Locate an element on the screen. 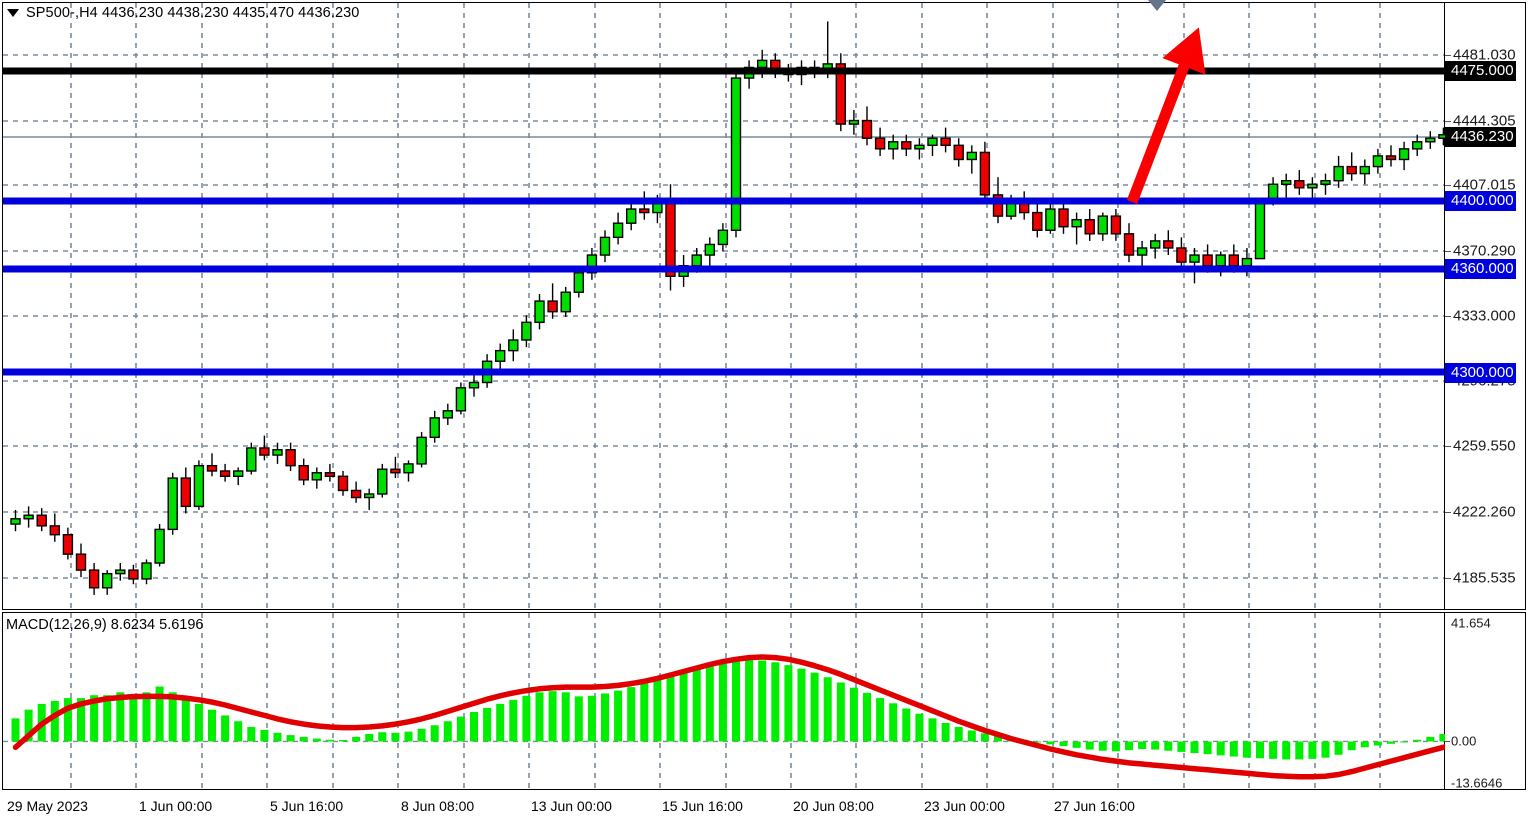 The image size is (1528, 825). price-level-tag: 4300.000 is located at coordinates (1480, 373).